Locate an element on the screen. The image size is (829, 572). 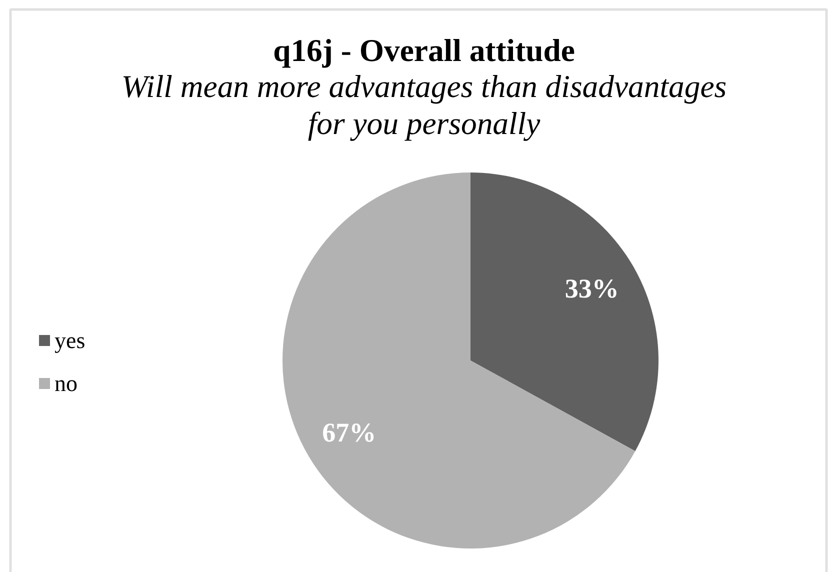
data-label: 67% is located at coordinates (349, 432).